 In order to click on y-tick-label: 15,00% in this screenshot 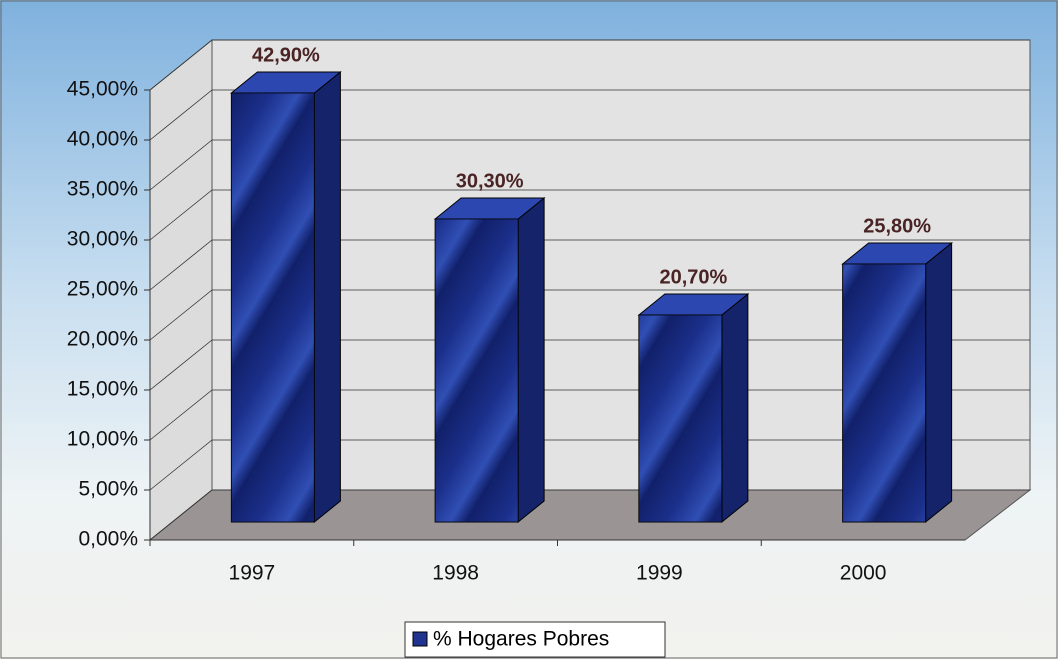, I will do `click(102, 389)`.